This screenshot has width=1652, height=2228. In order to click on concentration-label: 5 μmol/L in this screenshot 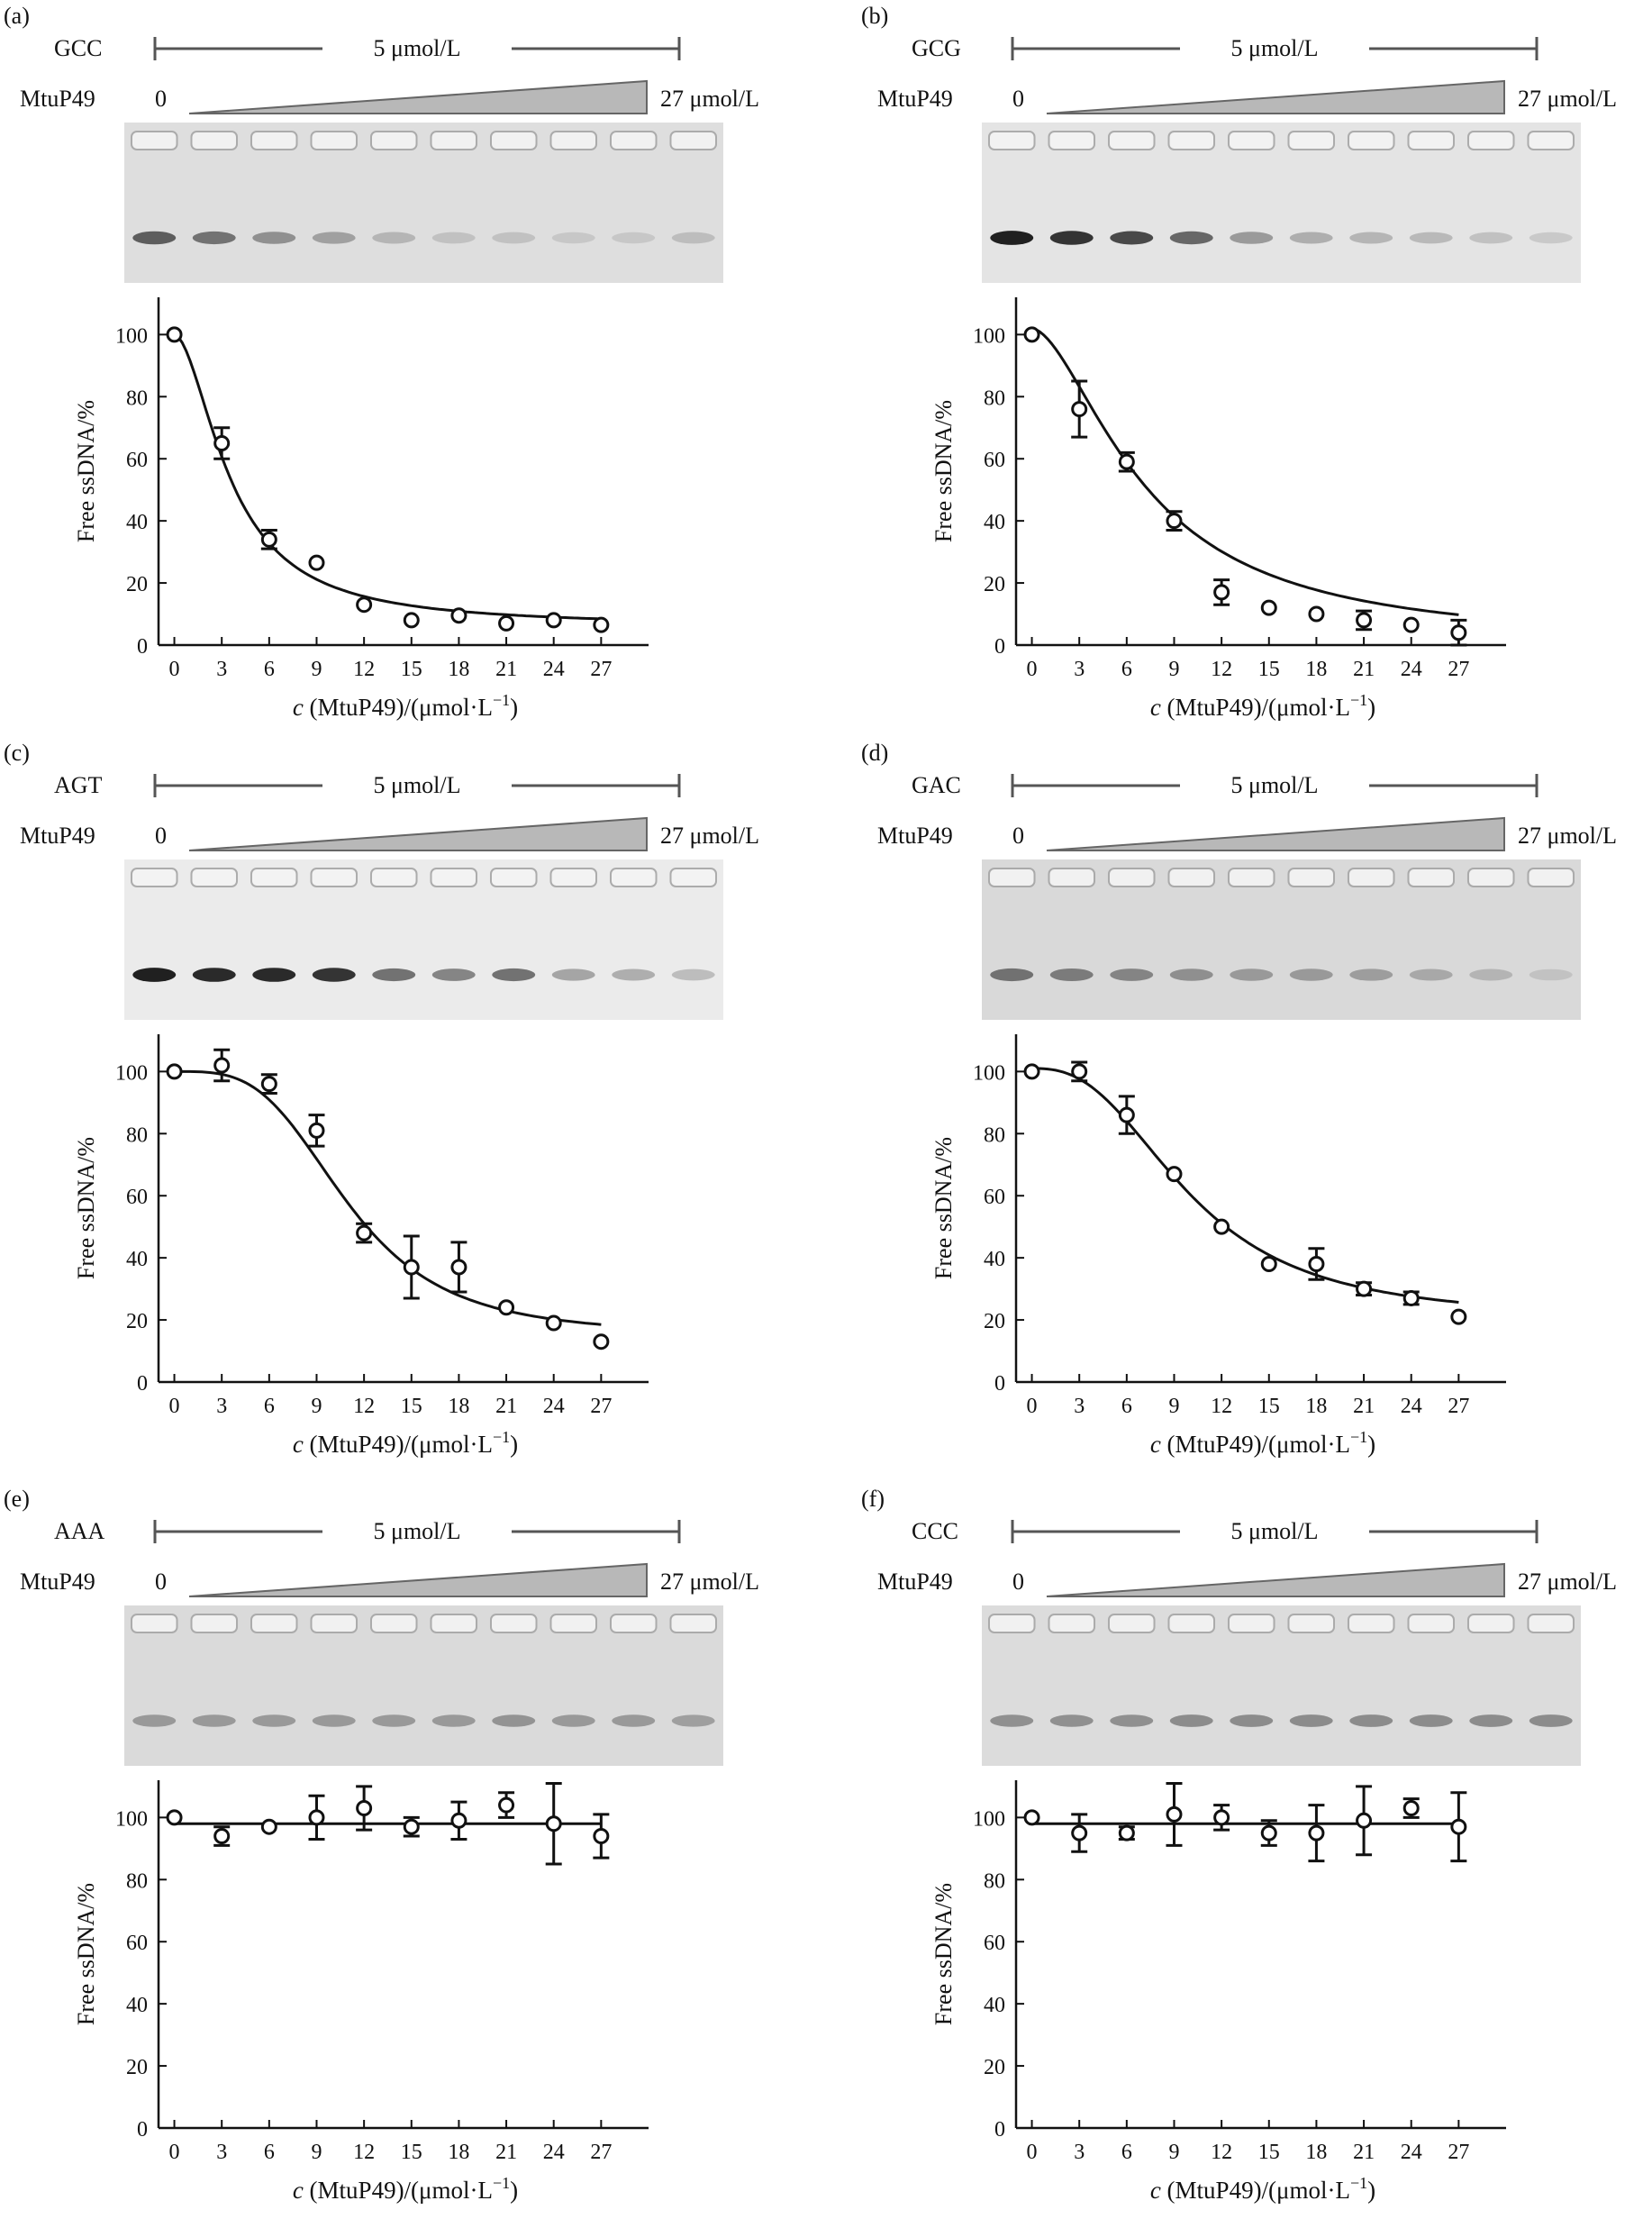, I will do `click(417, 785)`.